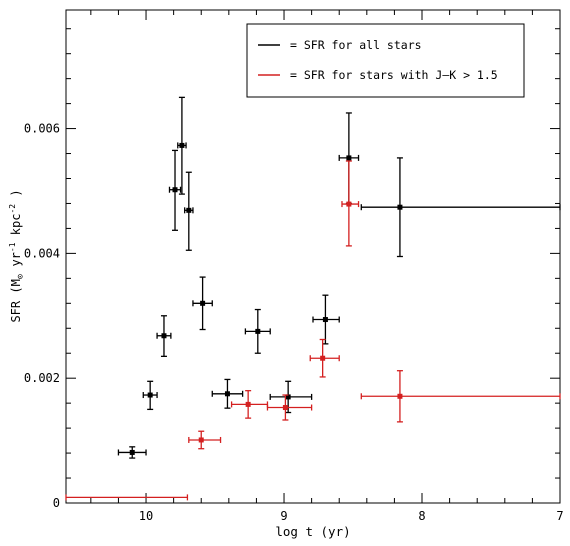 The height and width of the screenshot is (546, 570). I want to click on y-tick-label: 0.004, so click(42, 253).